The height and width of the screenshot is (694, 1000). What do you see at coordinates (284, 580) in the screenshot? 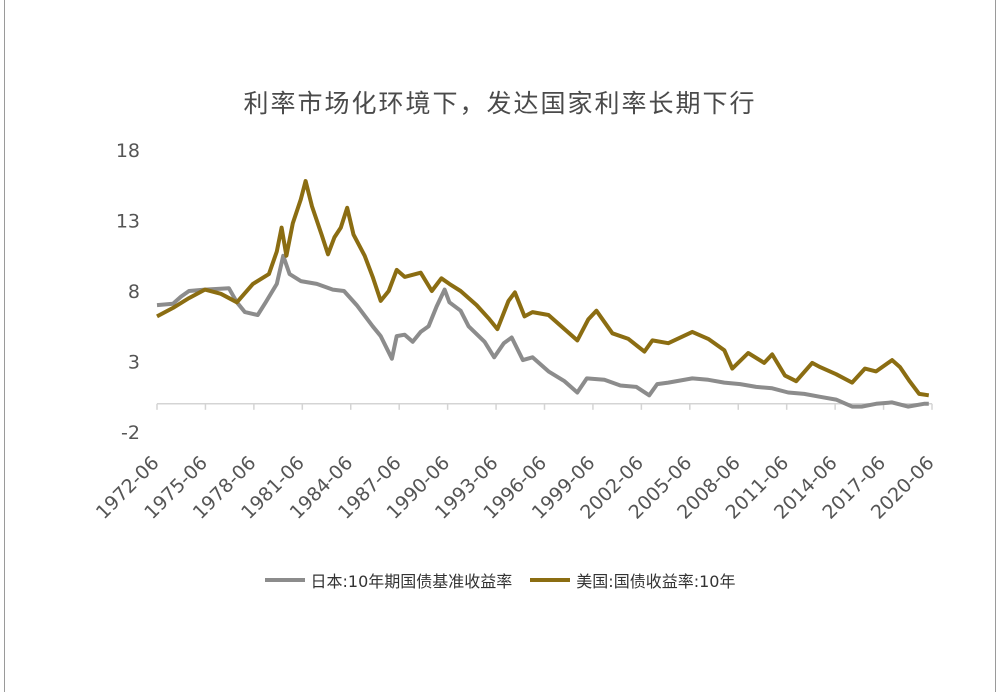
I see `legend-swatch-japan` at bounding box center [284, 580].